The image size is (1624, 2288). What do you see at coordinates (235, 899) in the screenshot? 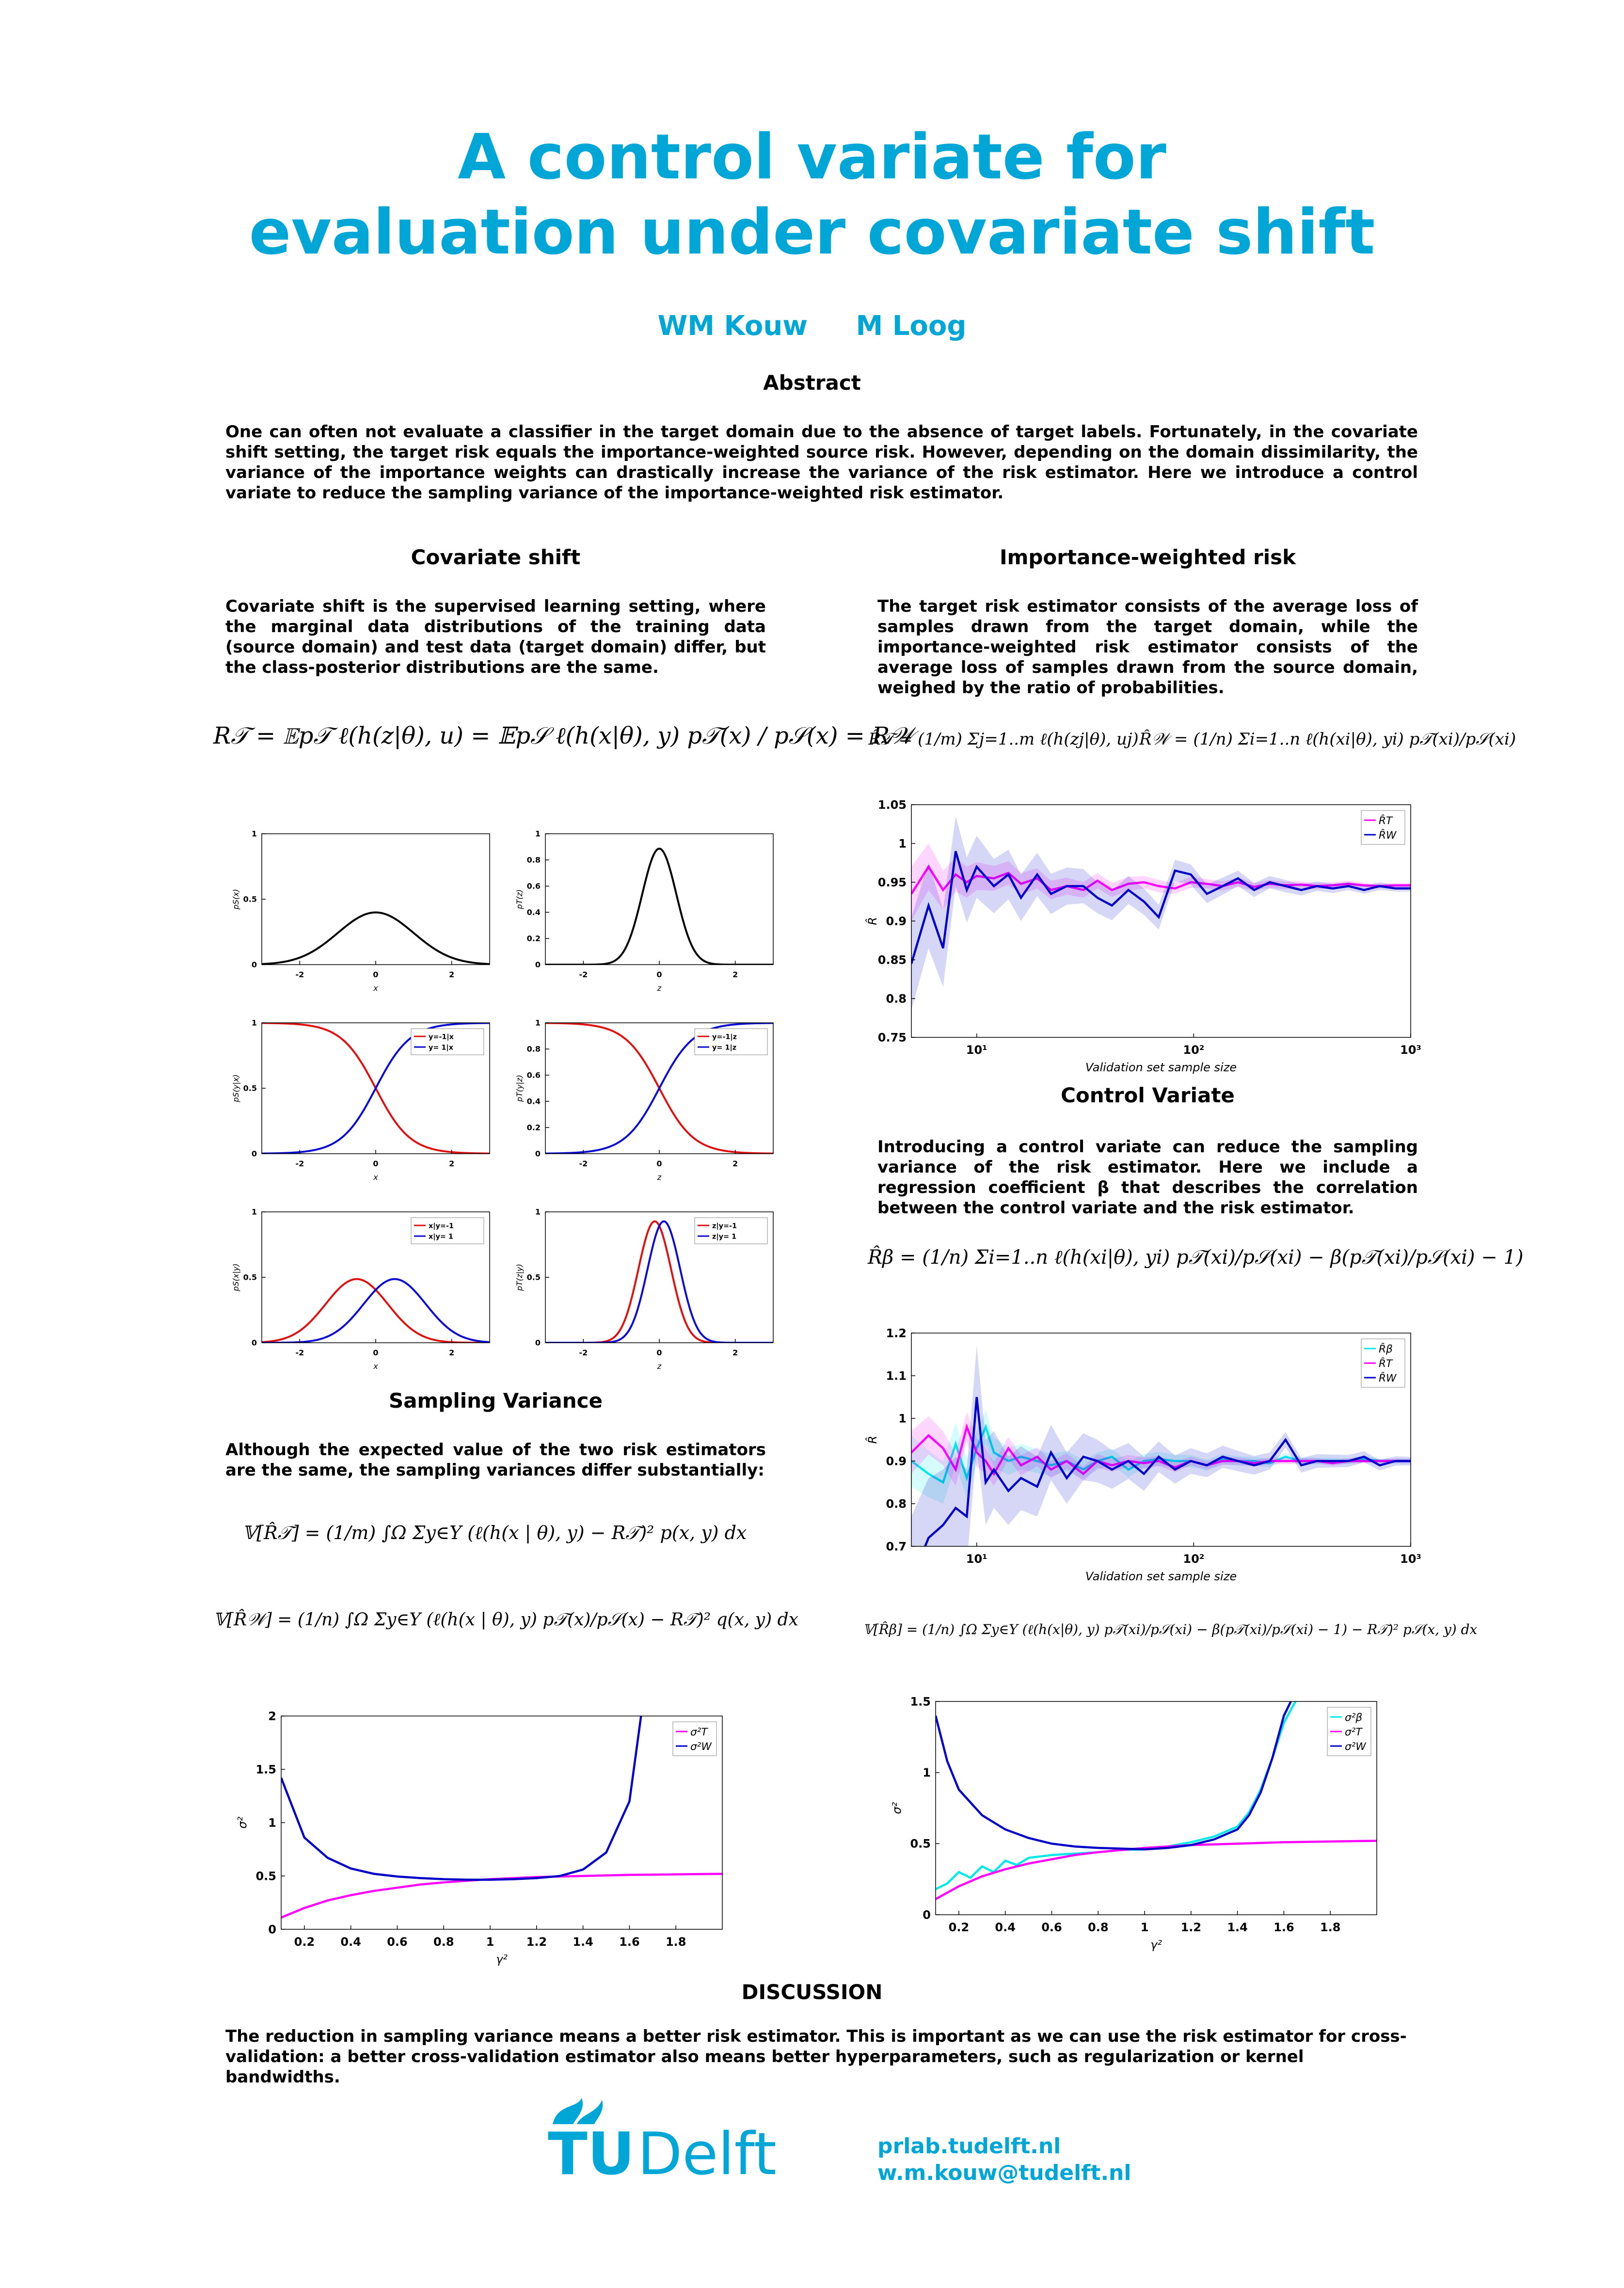
I see `y-axis-label: pS(x)` at bounding box center [235, 899].